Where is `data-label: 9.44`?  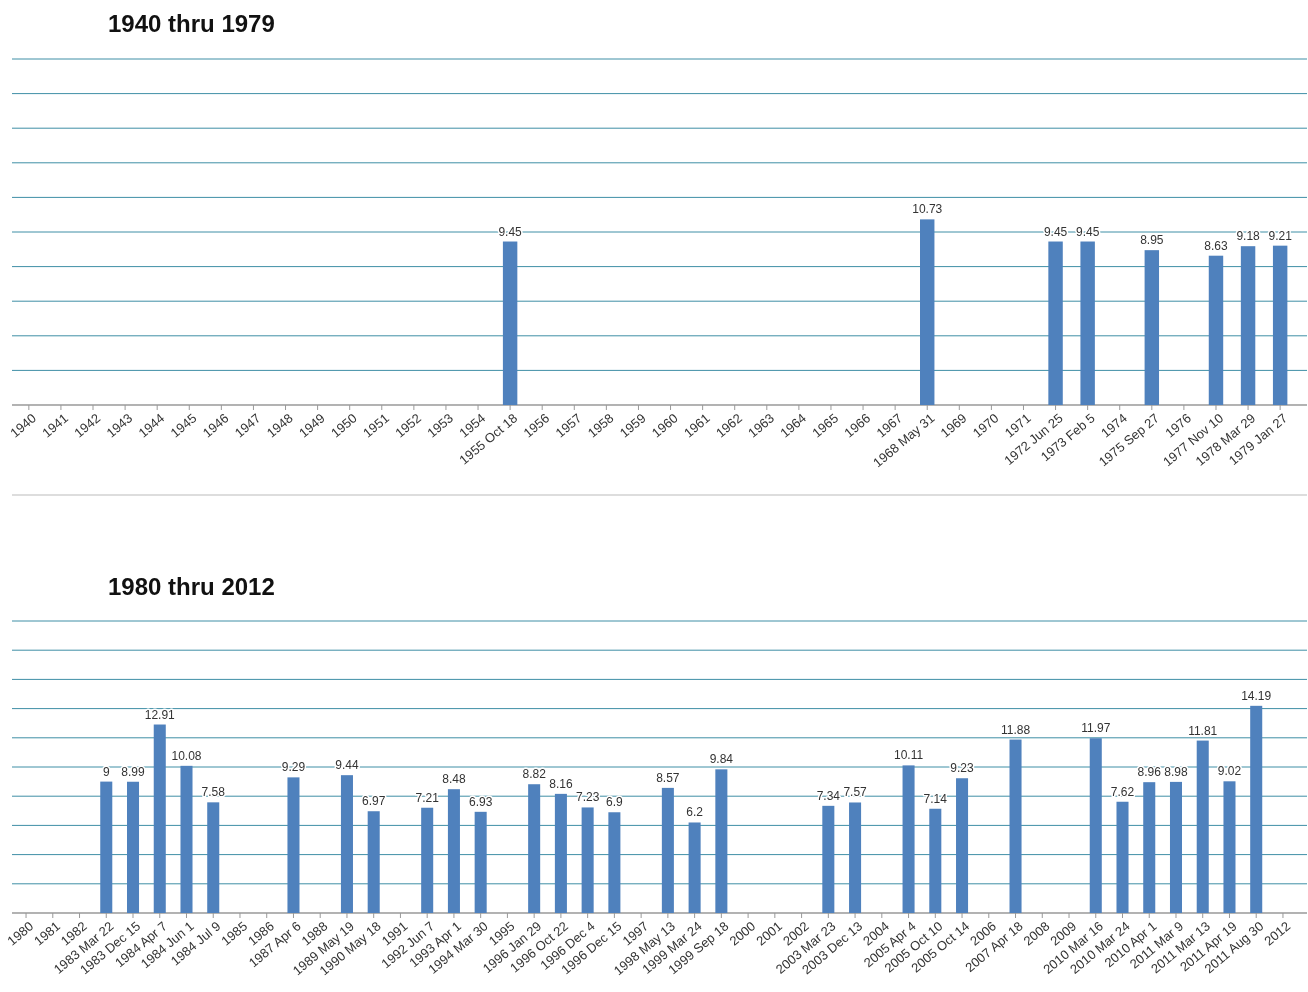
data-label: 9.44 is located at coordinates (347, 765).